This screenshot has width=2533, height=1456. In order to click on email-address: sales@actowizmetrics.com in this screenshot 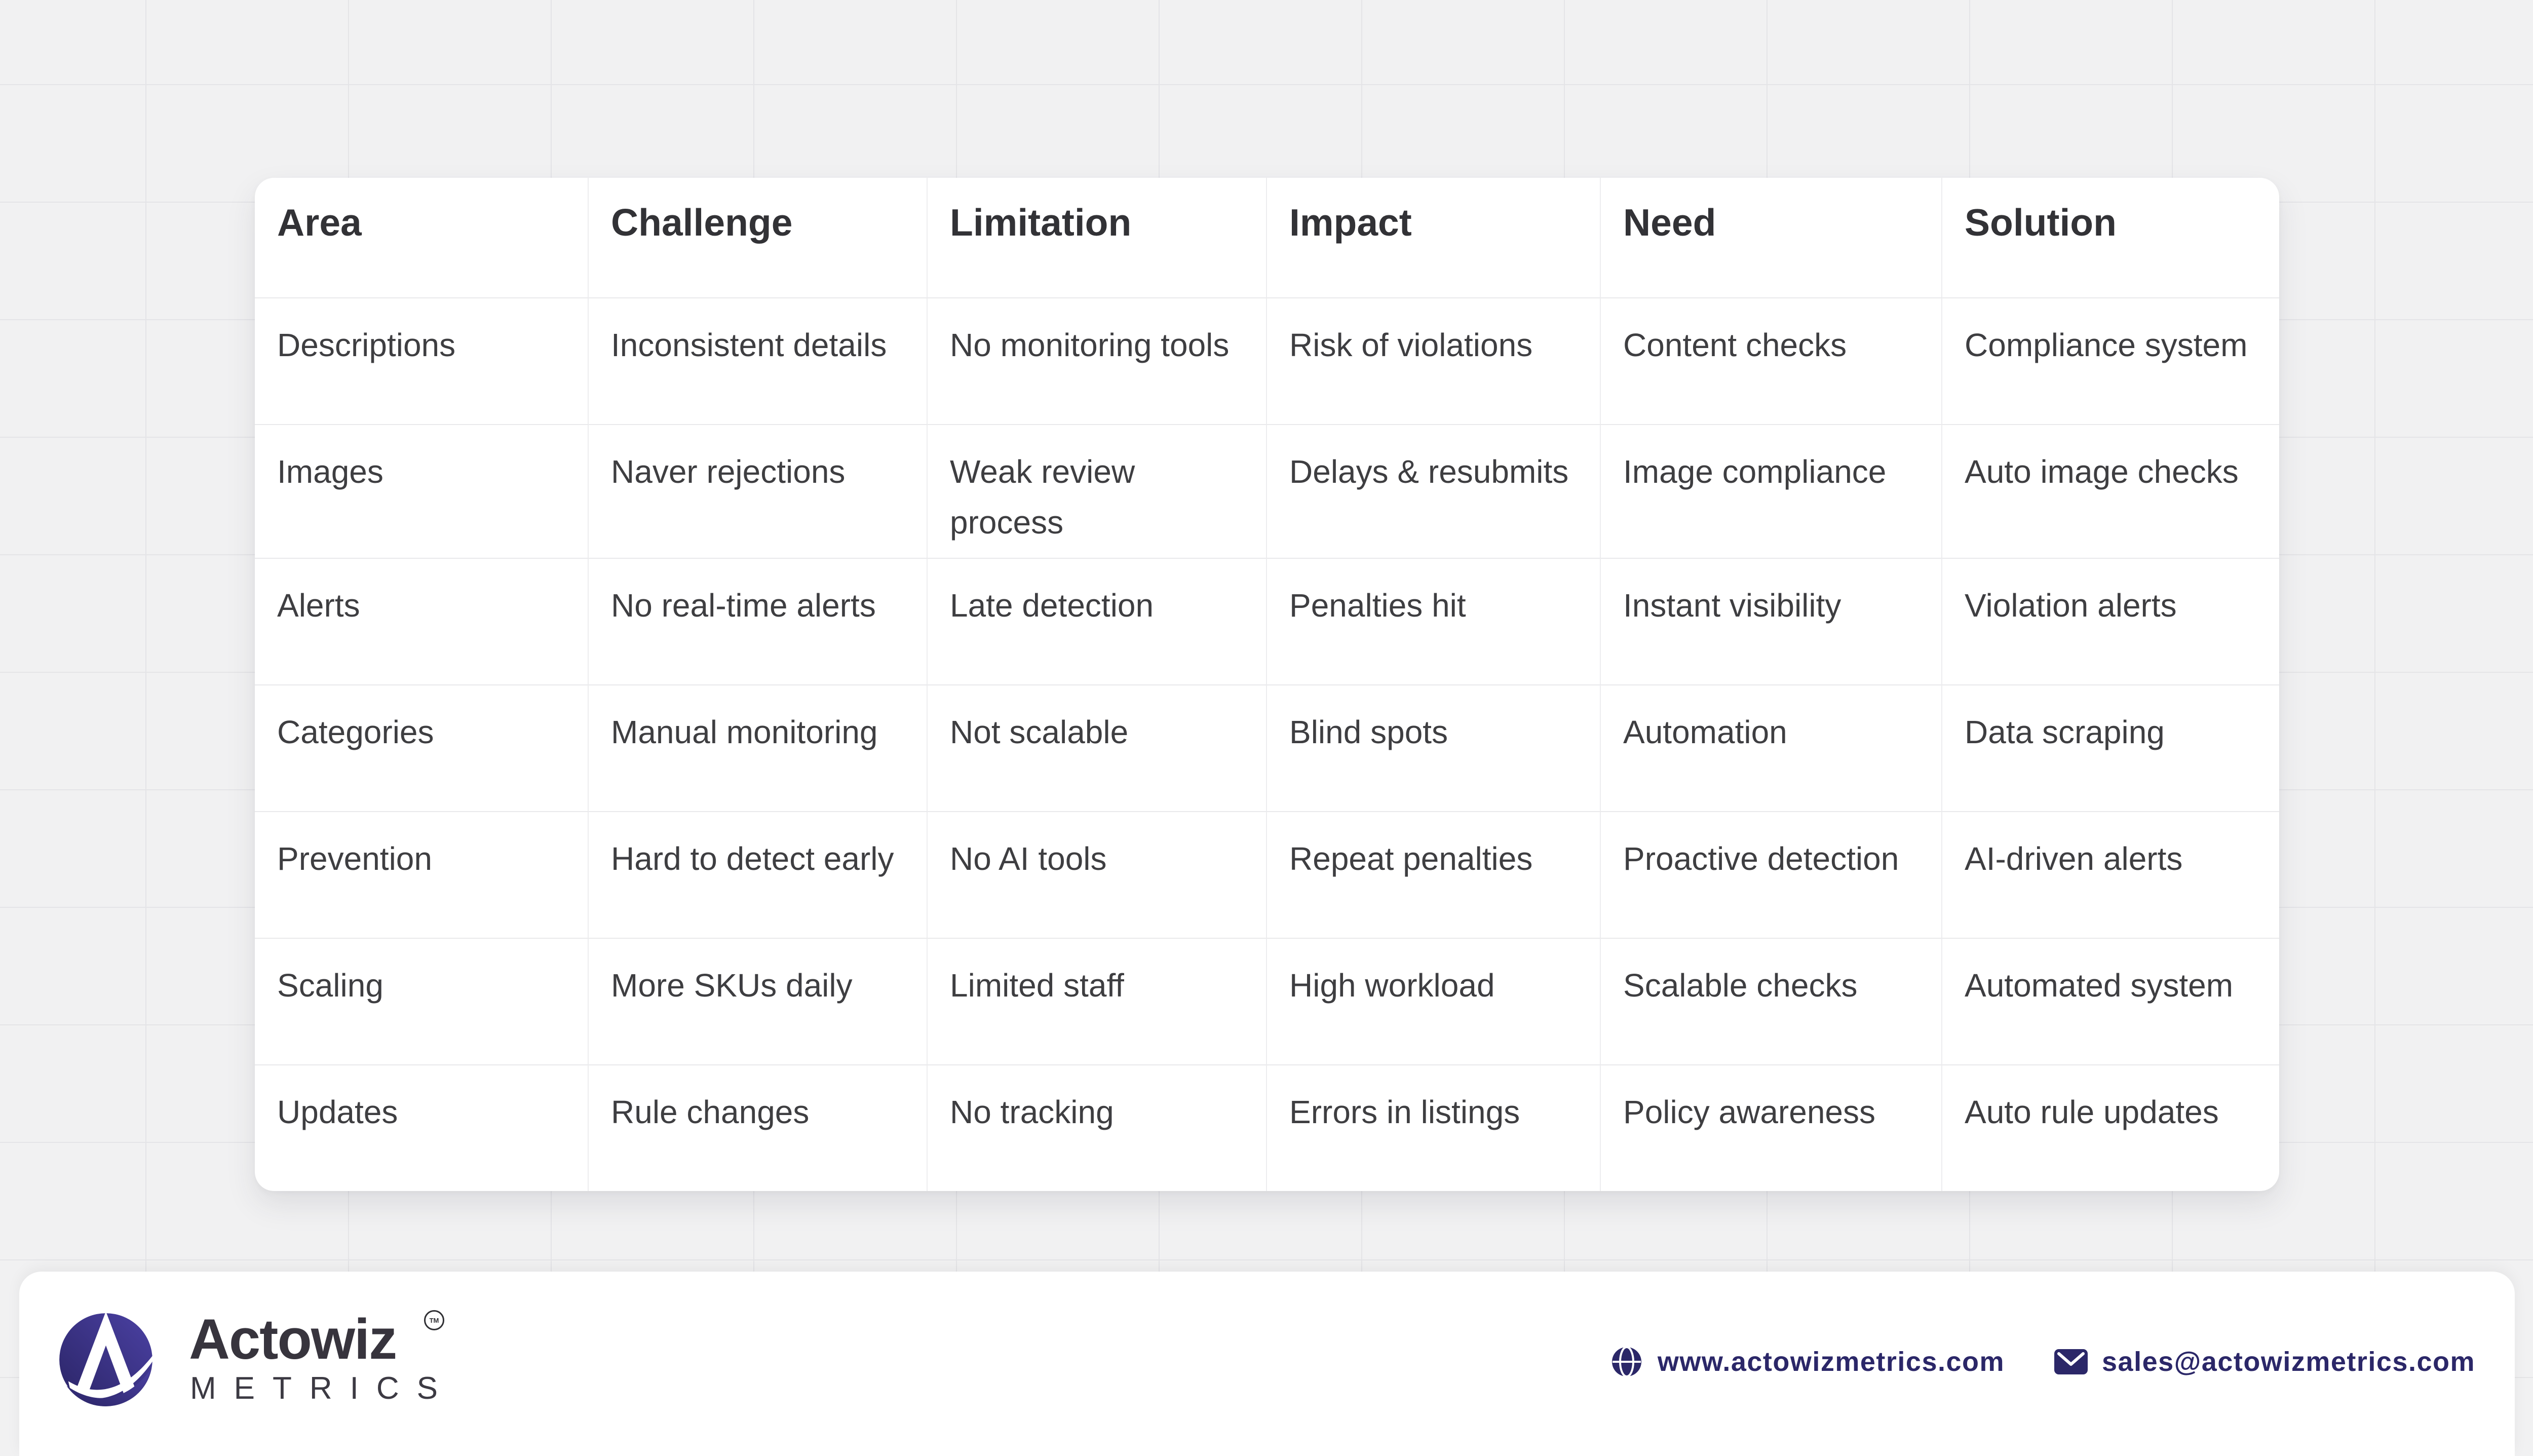, I will do `click(2289, 1362)`.